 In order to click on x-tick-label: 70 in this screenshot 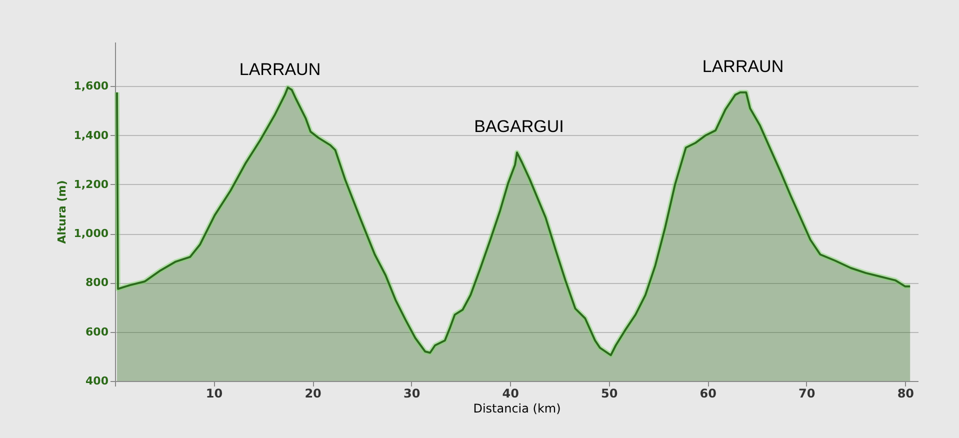, I will do `click(807, 393)`.